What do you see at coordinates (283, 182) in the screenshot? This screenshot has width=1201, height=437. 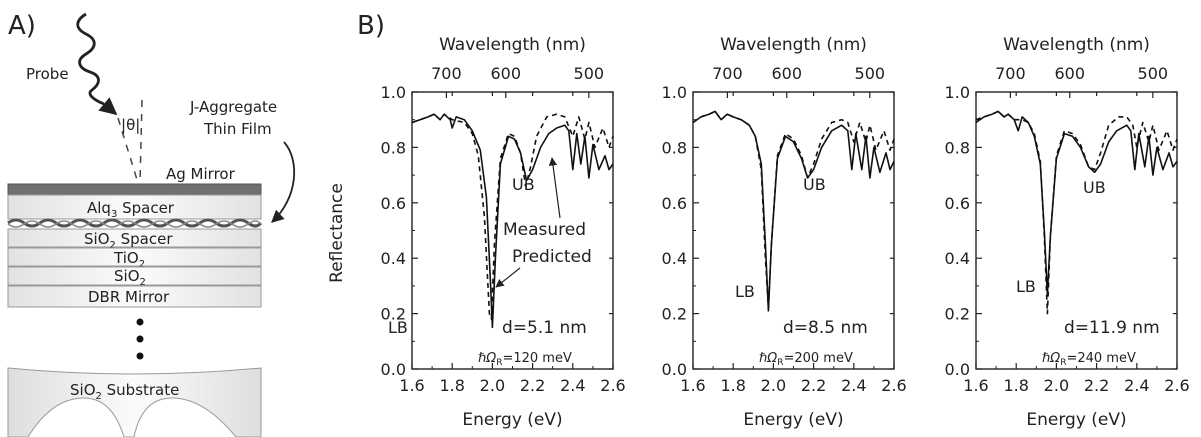 I see `j-aggregate-arrow` at bounding box center [283, 182].